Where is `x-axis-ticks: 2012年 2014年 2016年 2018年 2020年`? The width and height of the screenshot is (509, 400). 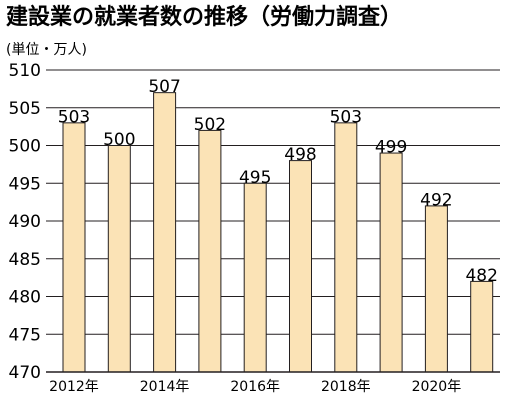 x-axis-ticks: 2012年 2014年 2016年 2018年 2020年 is located at coordinates (255, 387).